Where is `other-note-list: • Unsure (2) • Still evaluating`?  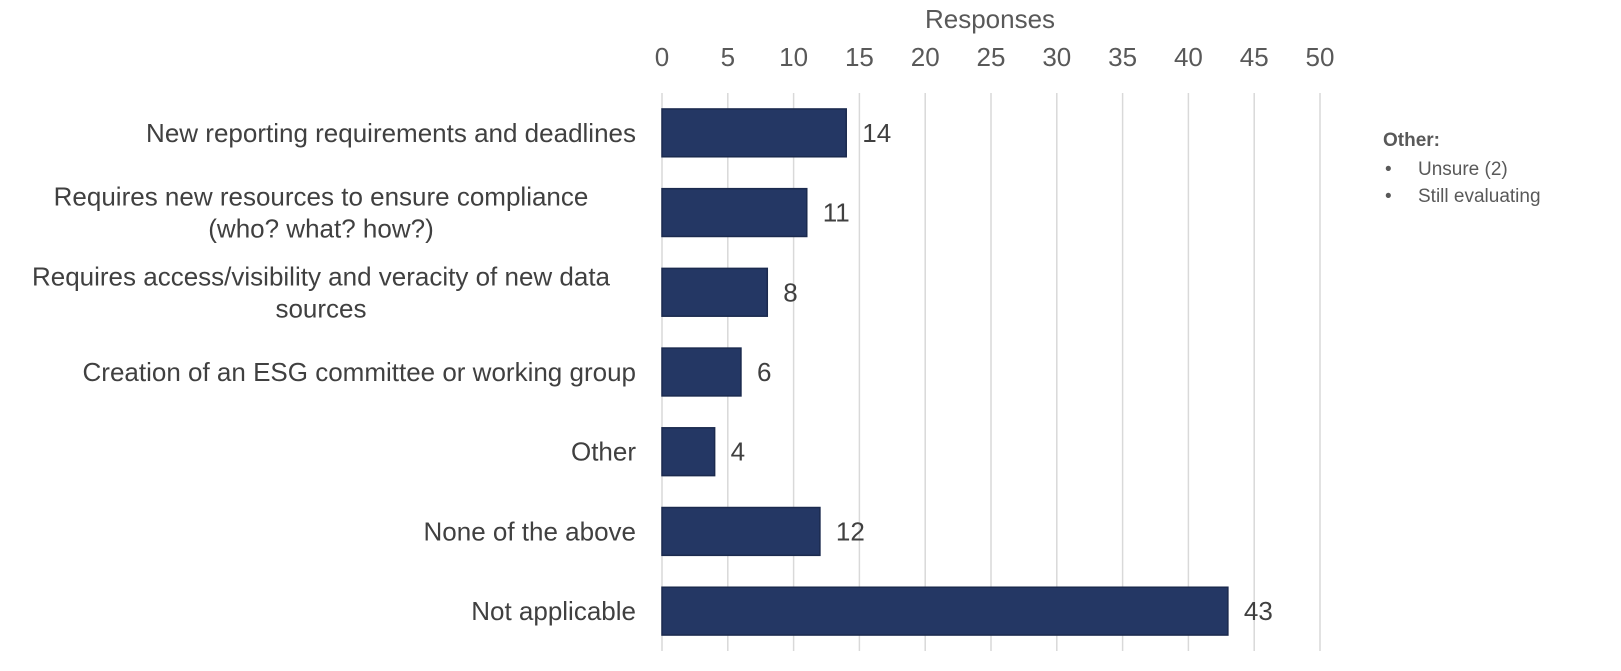 other-note-list: • Unsure (2) • Still evaluating is located at coordinates (1498, 183).